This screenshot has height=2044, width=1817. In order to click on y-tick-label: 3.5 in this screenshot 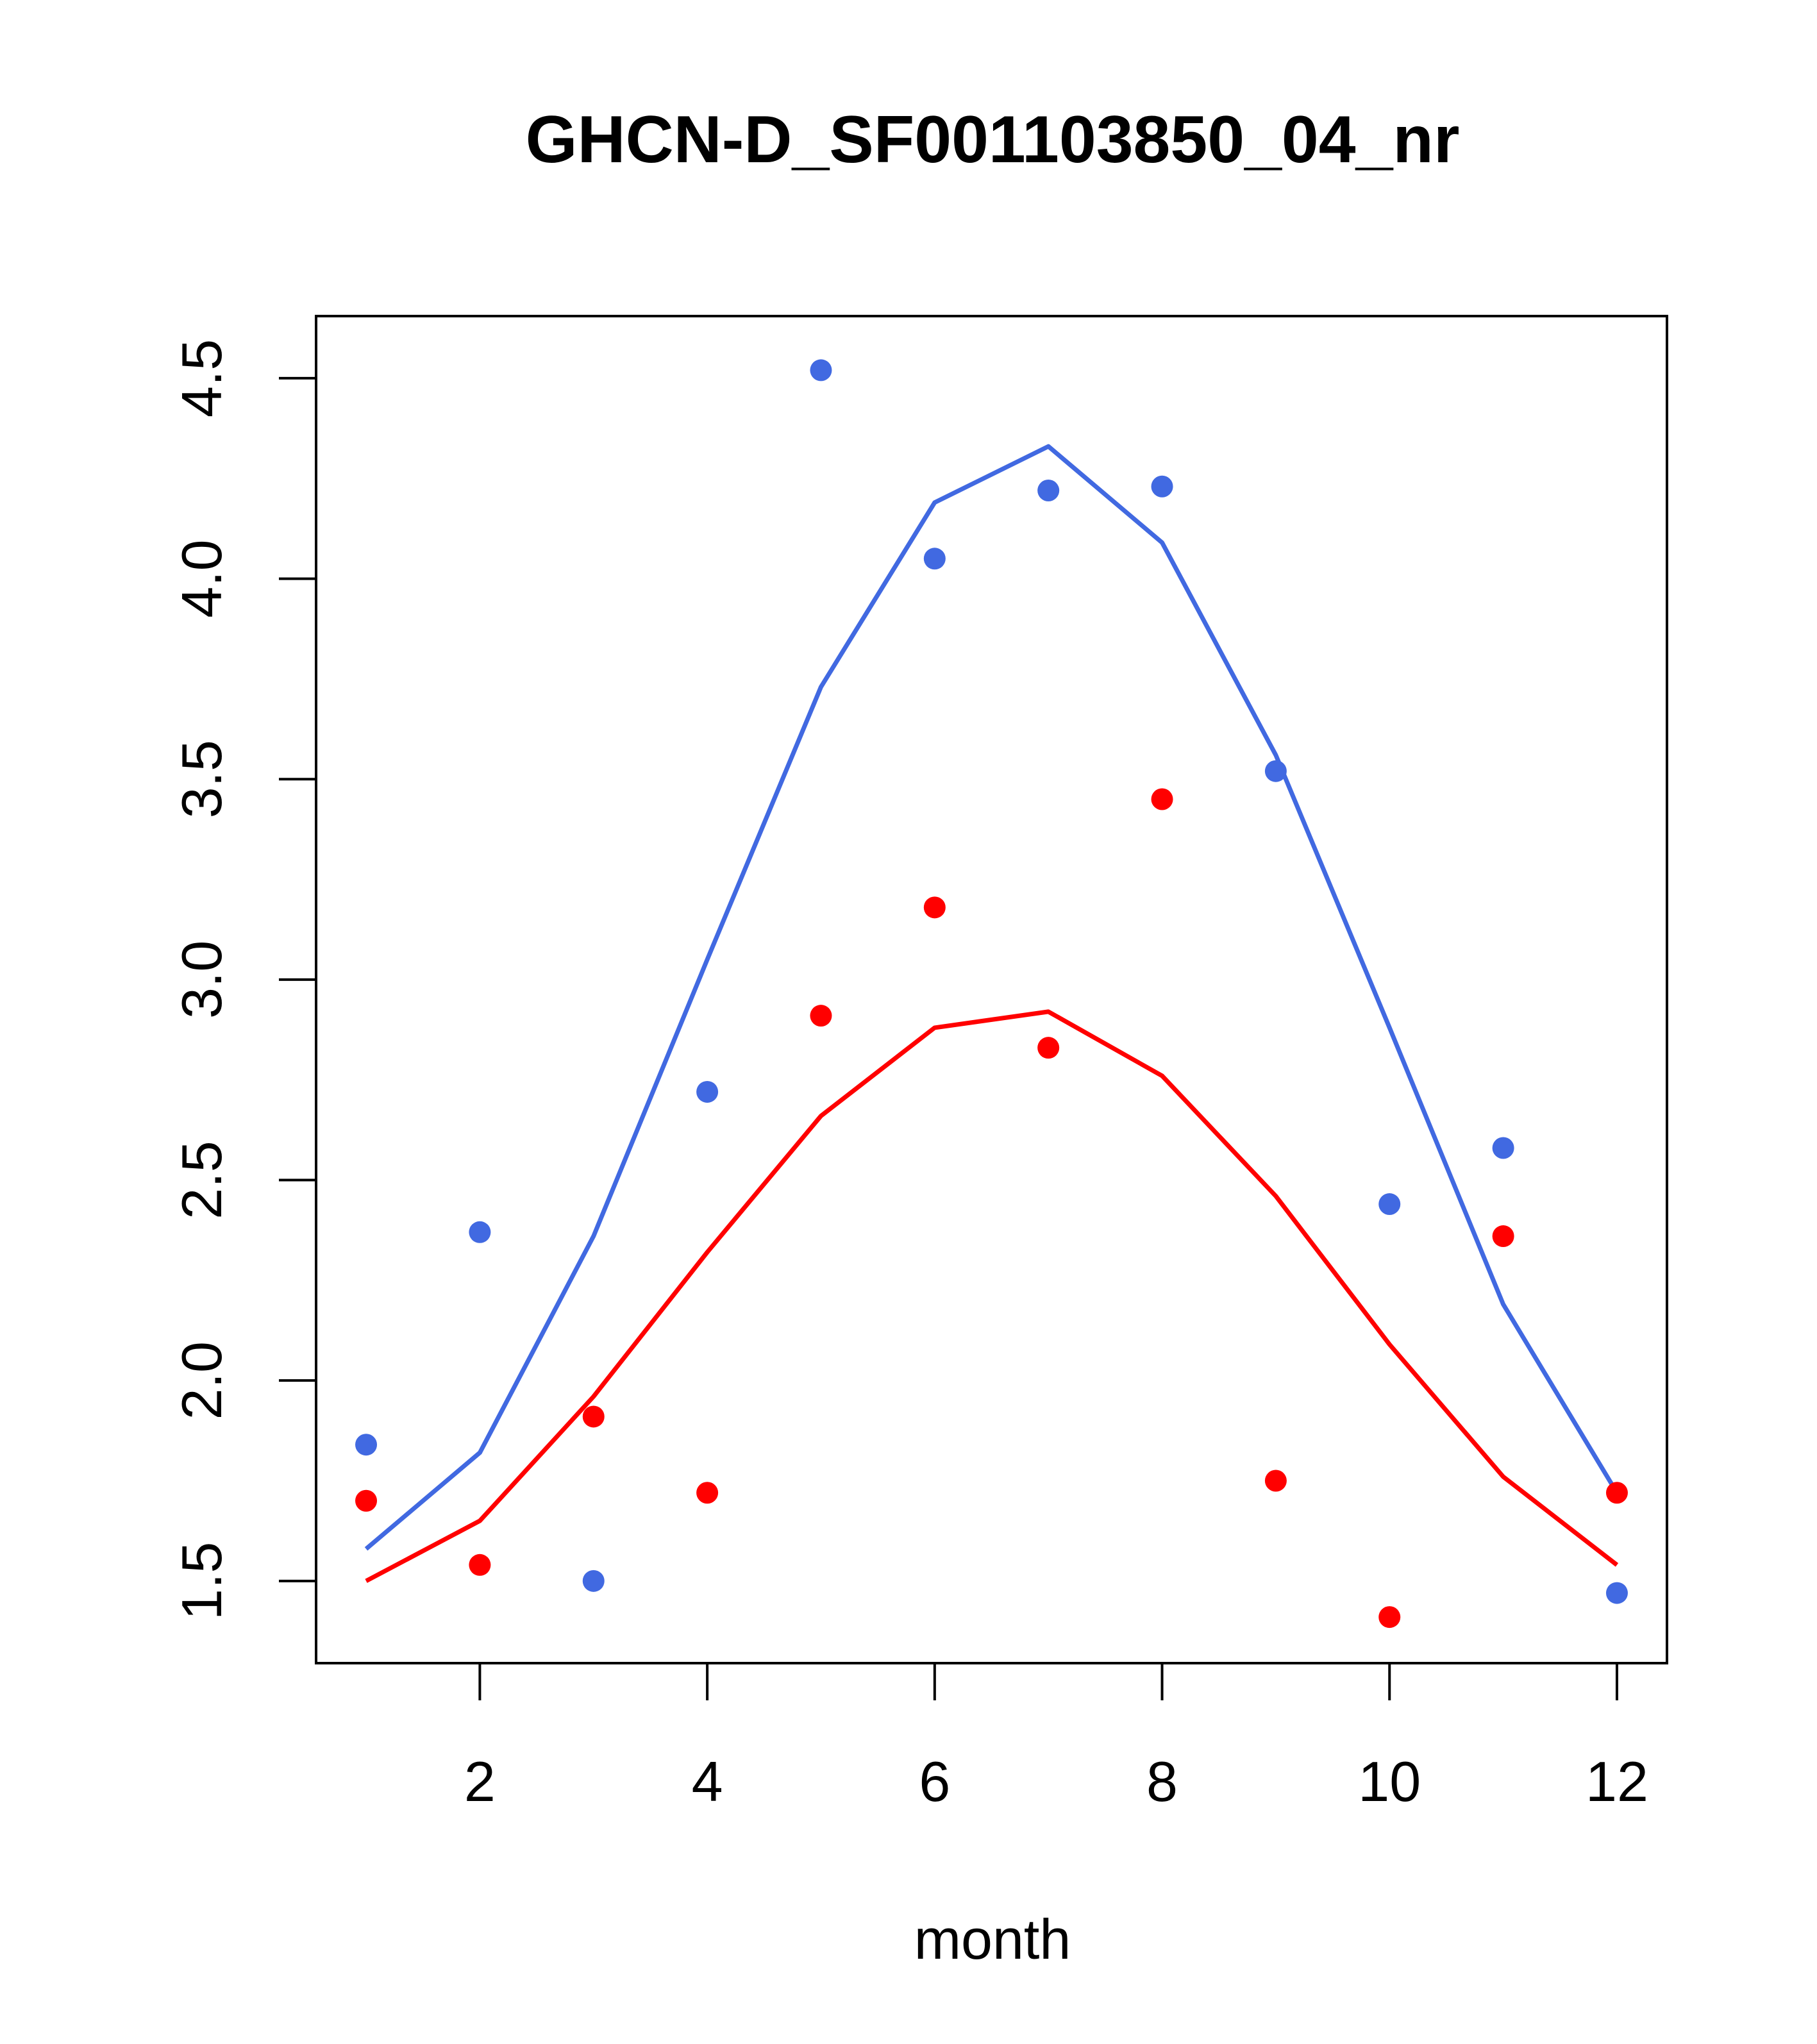, I will do `click(201, 779)`.